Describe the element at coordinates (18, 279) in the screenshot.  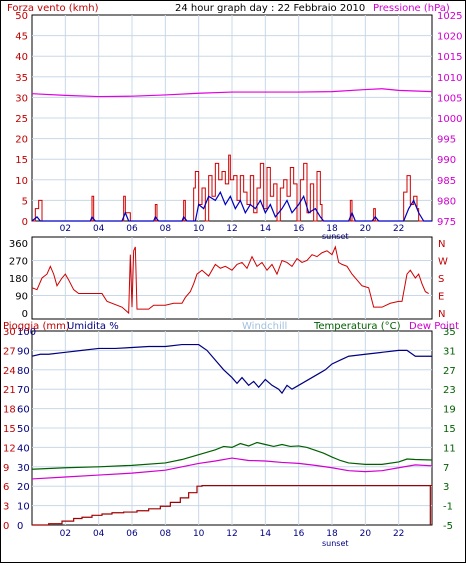
I see `direction-tick-label: 180` at that location.